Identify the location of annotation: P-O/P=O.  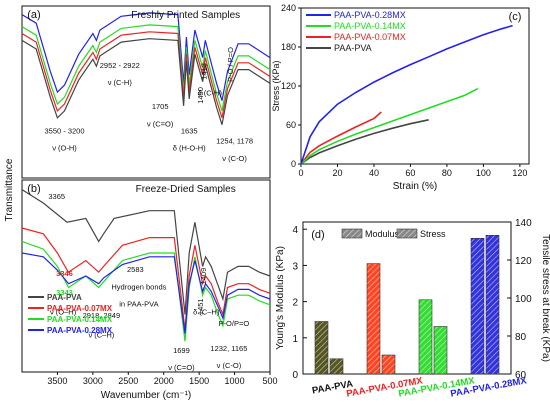
(234, 323).